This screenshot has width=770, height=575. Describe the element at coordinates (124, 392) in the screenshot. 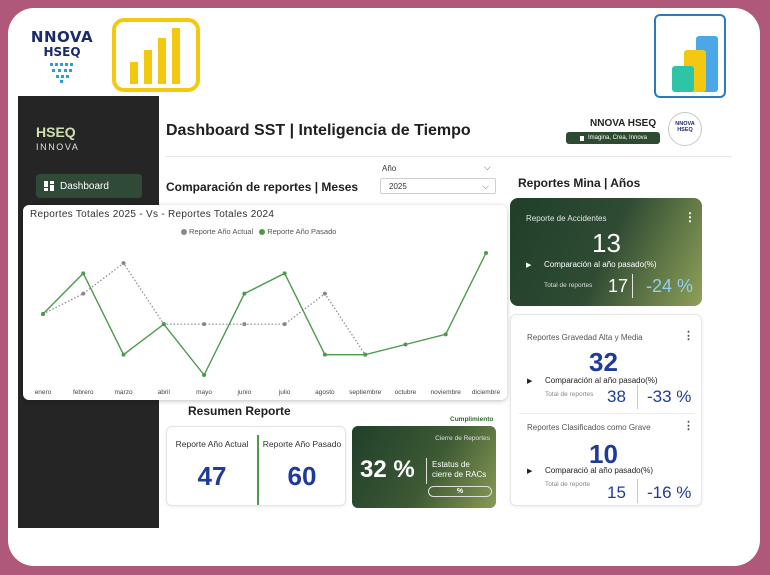

I see `x-tick-label: marzo` at that location.